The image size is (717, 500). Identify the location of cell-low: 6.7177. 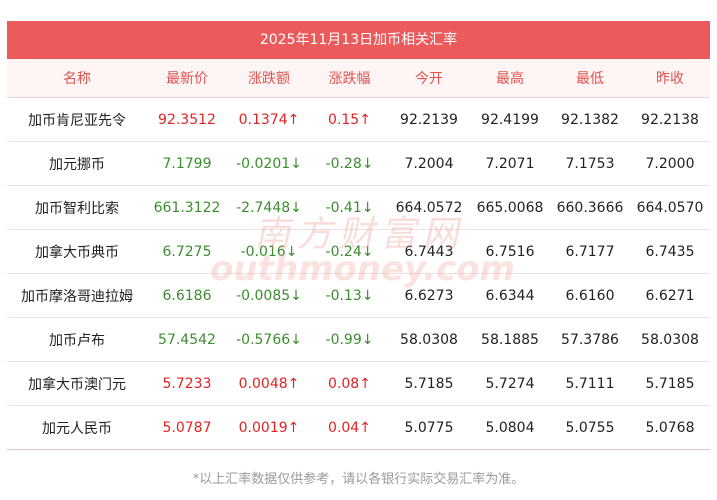
(590, 251).